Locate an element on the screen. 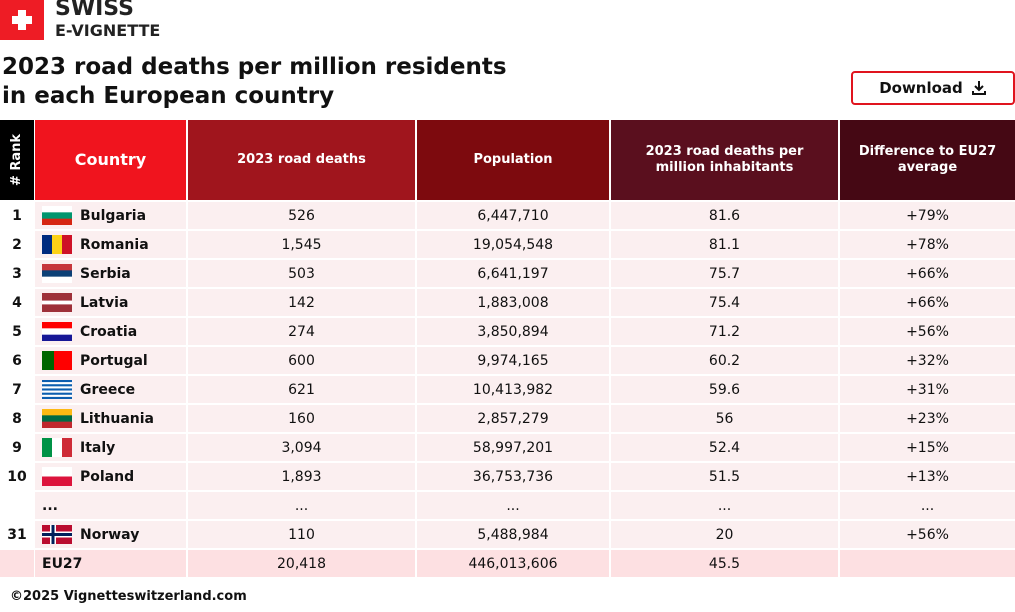 The height and width of the screenshot is (612, 1015). cell-text: 2 is located at coordinates (17, 244).